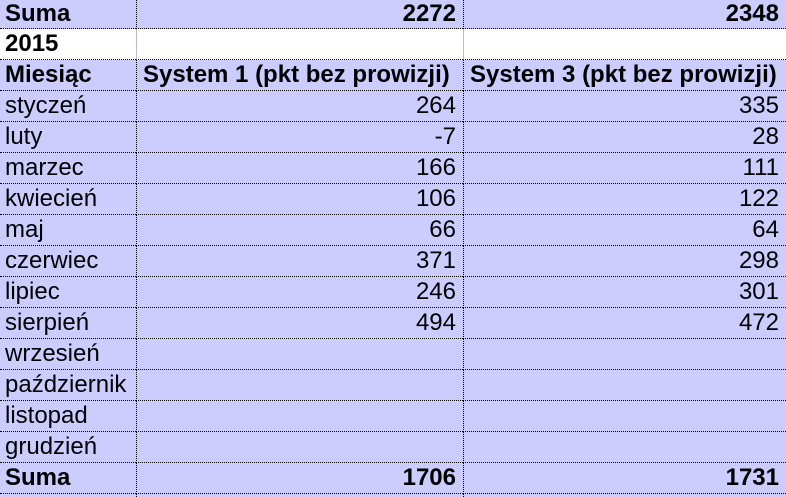 This screenshot has width=786, height=497. What do you see at coordinates (68, 230) in the screenshot?
I see `month-cell: maj` at bounding box center [68, 230].